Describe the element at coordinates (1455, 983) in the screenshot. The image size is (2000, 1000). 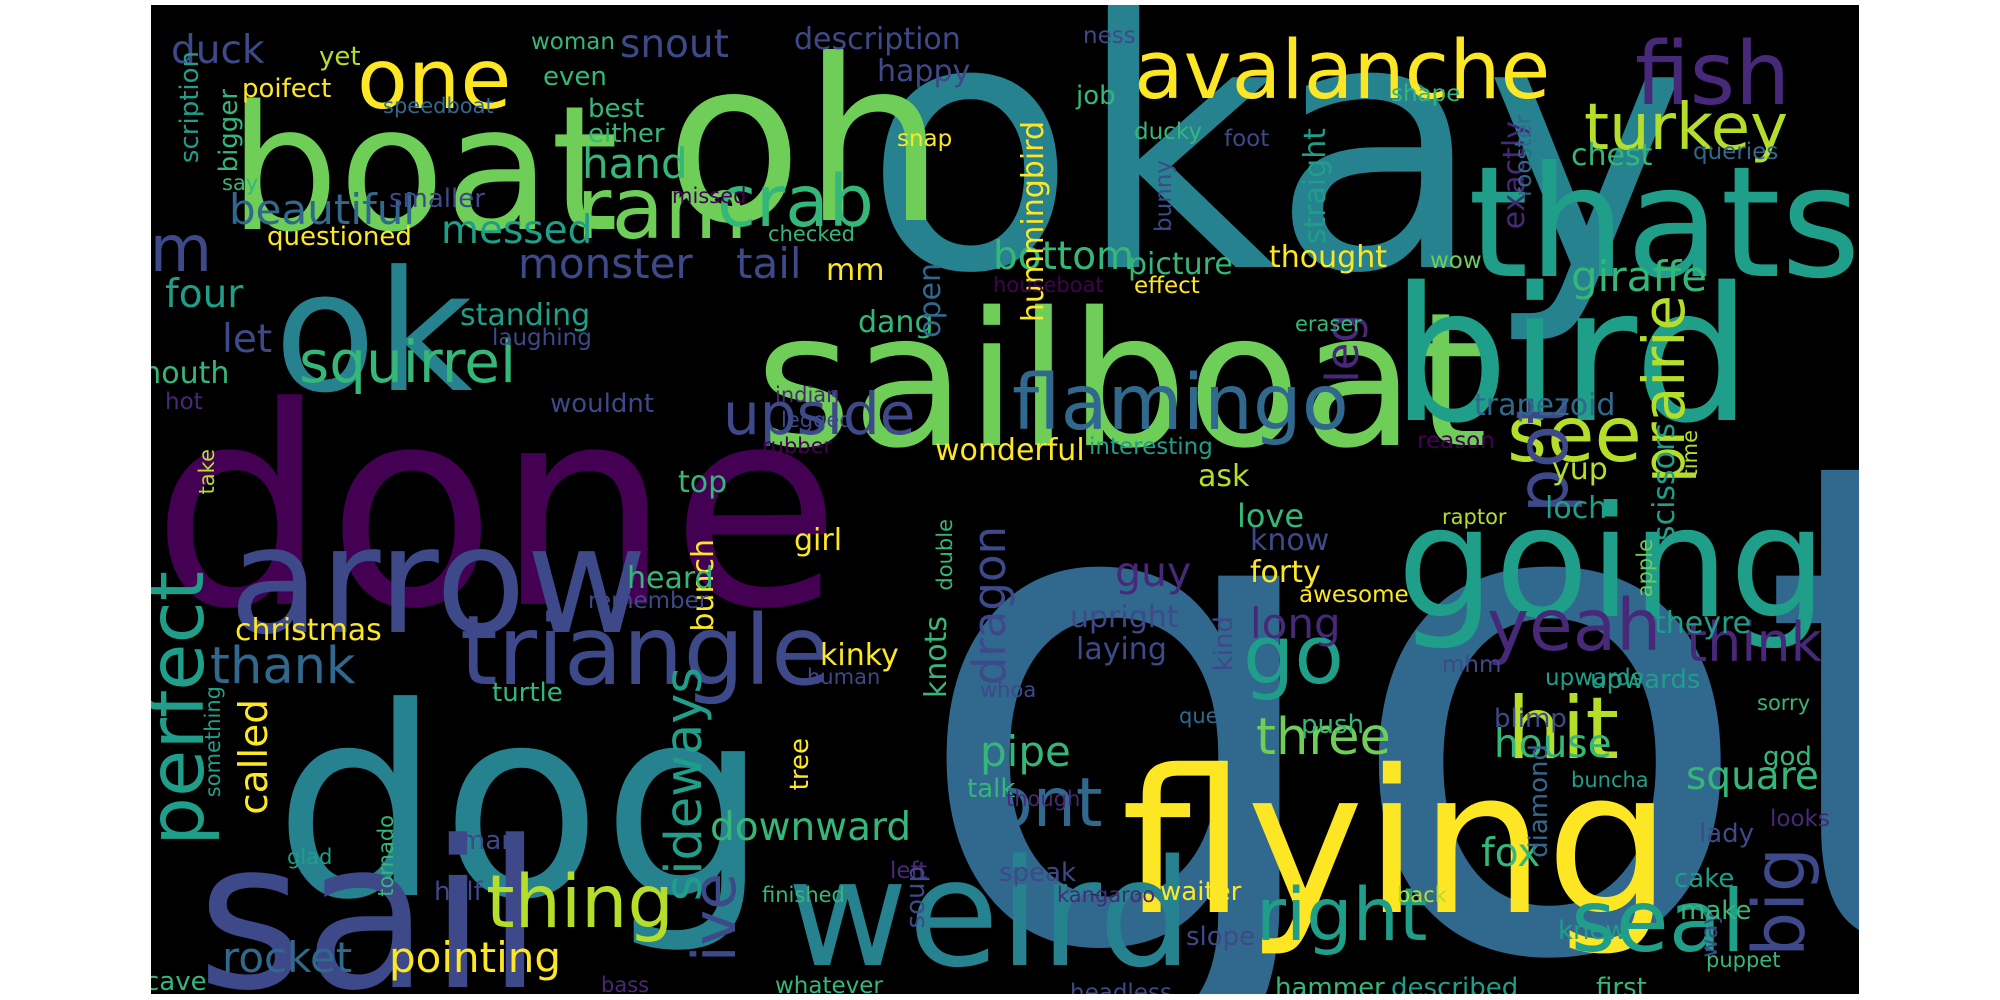
I see `word-described: described` at that location.